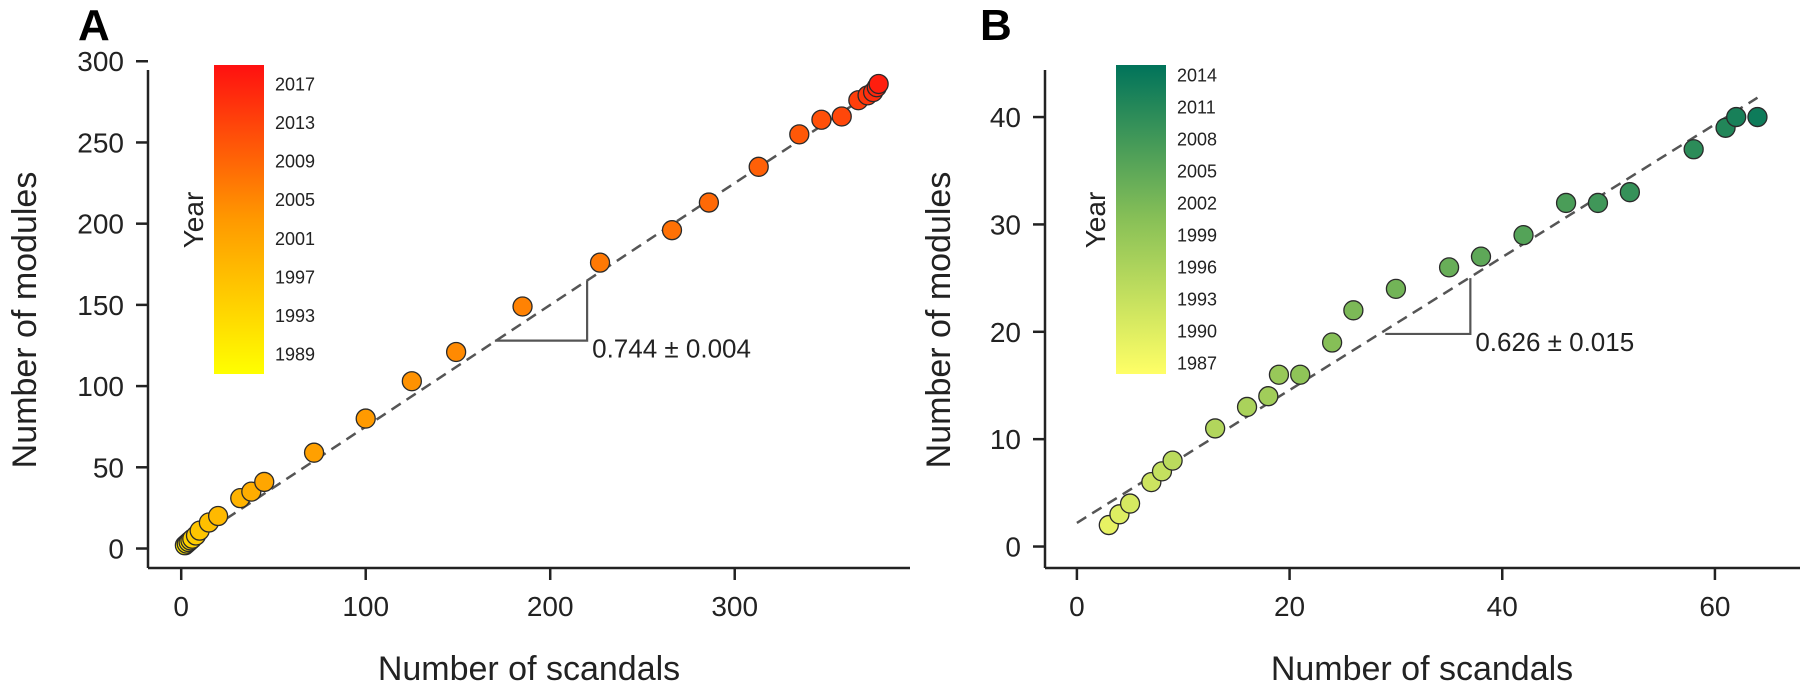 Image resolution: width=1810 pixels, height=697 pixels. Describe the element at coordinates (734, 606) in the screenshot. I see `x-tick-label: 300` at that location.